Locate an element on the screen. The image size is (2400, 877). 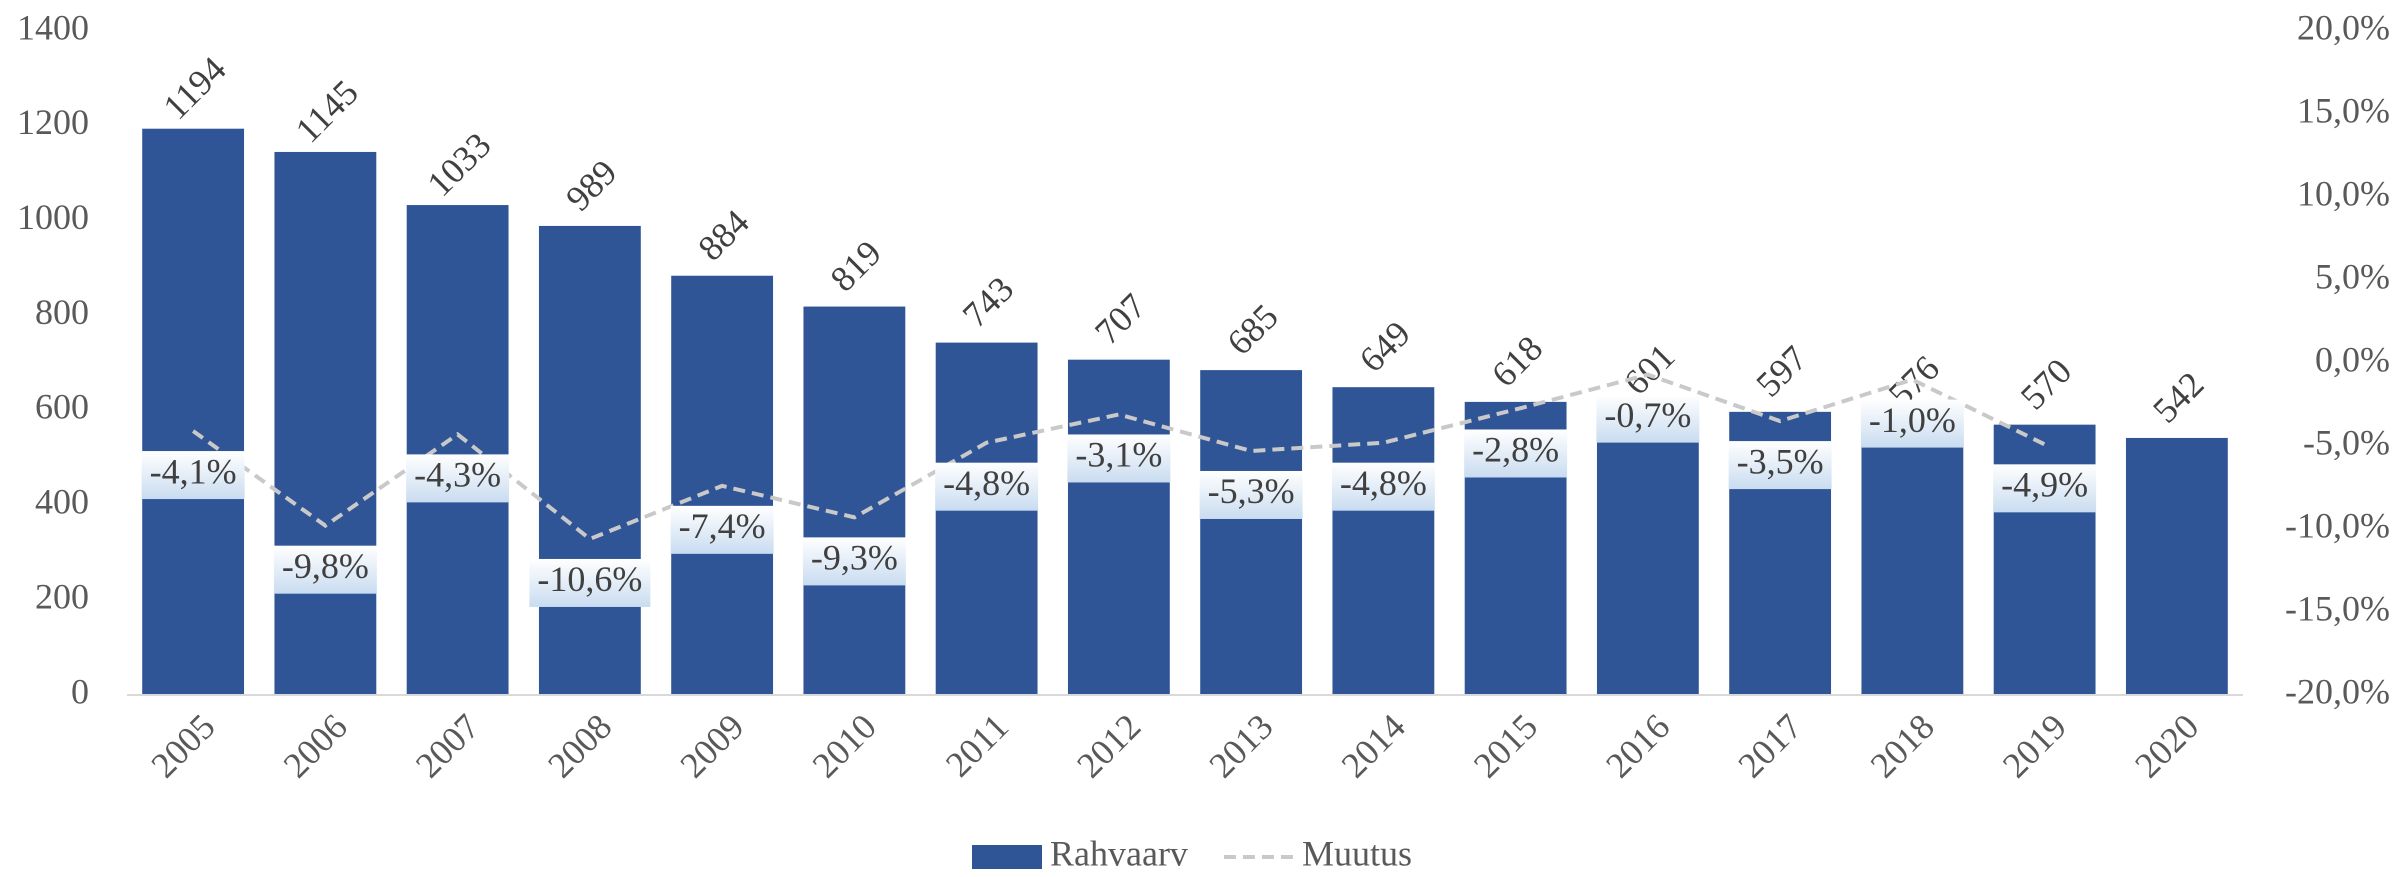
y2-tick-label: -15,0% is located at coordinates (2337, 608).